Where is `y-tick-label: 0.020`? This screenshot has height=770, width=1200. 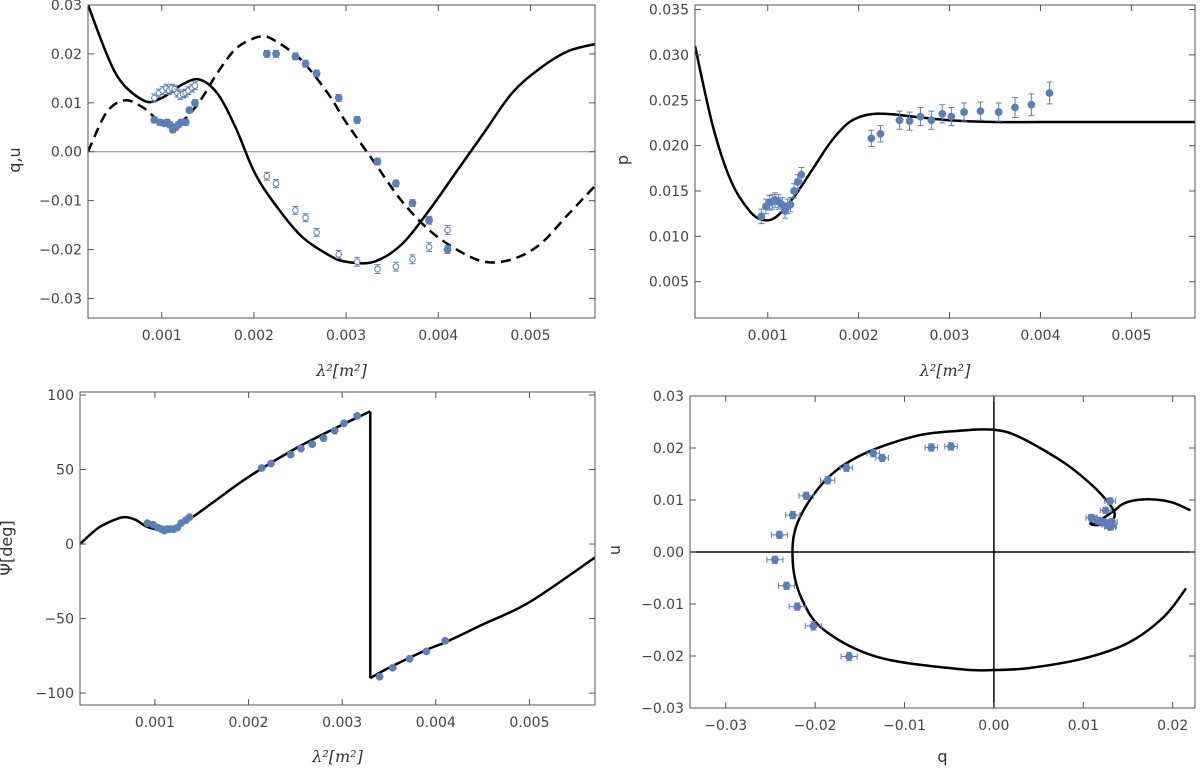
y-tick-label: 0.020 is located at coordinates (669, 147).